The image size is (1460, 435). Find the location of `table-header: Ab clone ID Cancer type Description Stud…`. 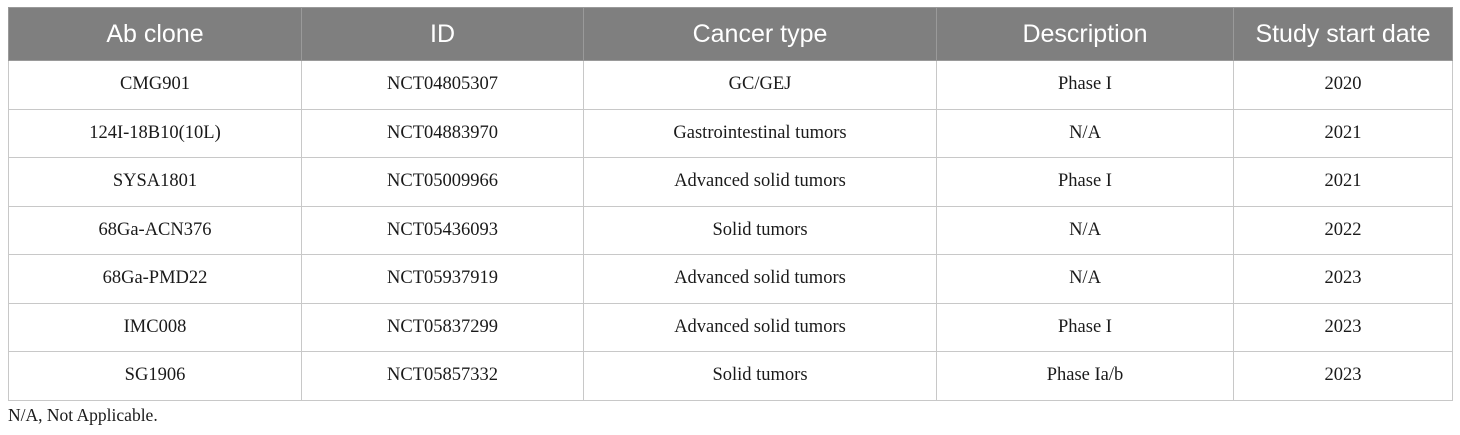

table-header: Ab clone ID Cancer type Description Stud… is located at coordinates (730, 34).